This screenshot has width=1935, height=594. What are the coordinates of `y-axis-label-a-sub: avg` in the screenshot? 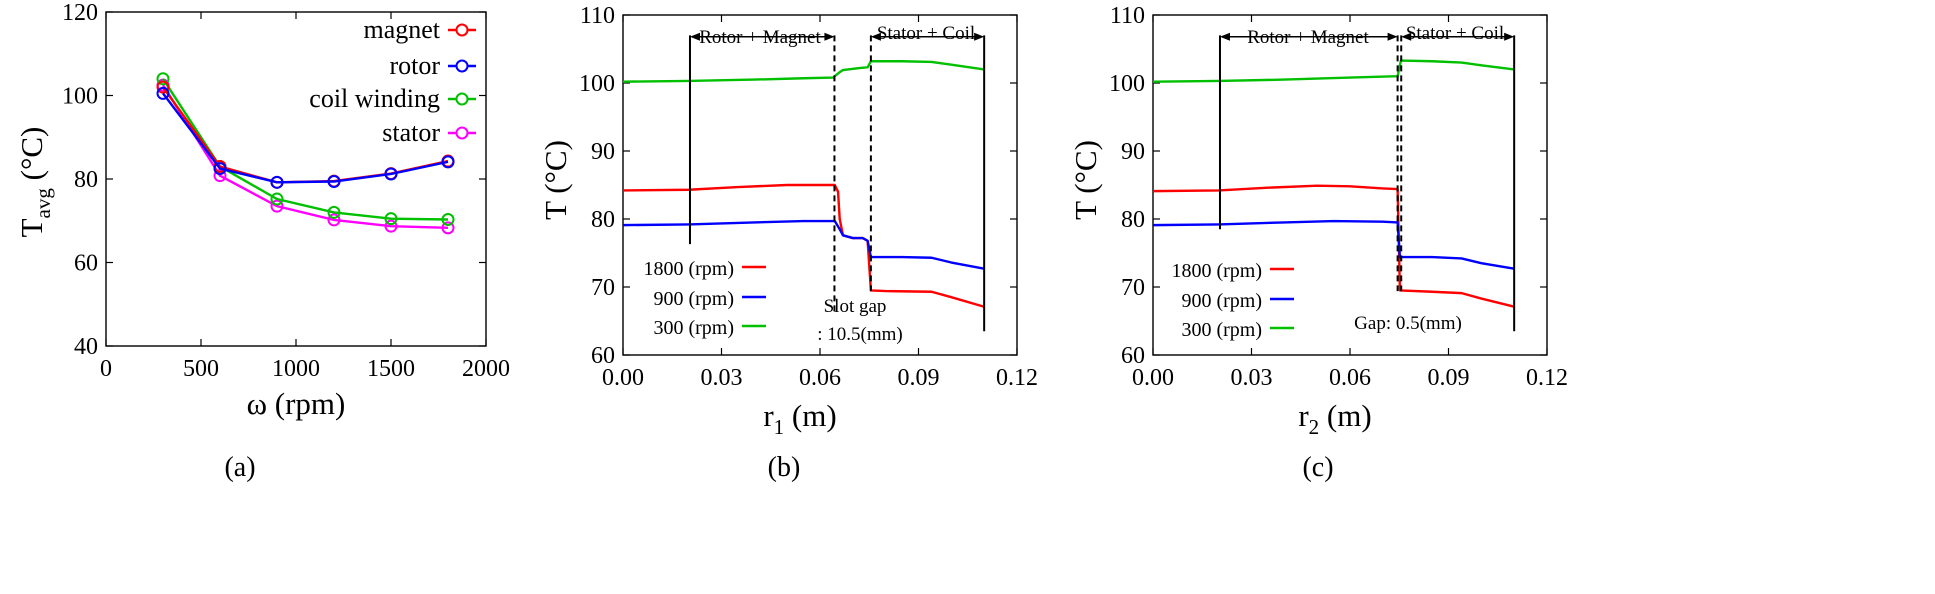 It's located at (43, 203).